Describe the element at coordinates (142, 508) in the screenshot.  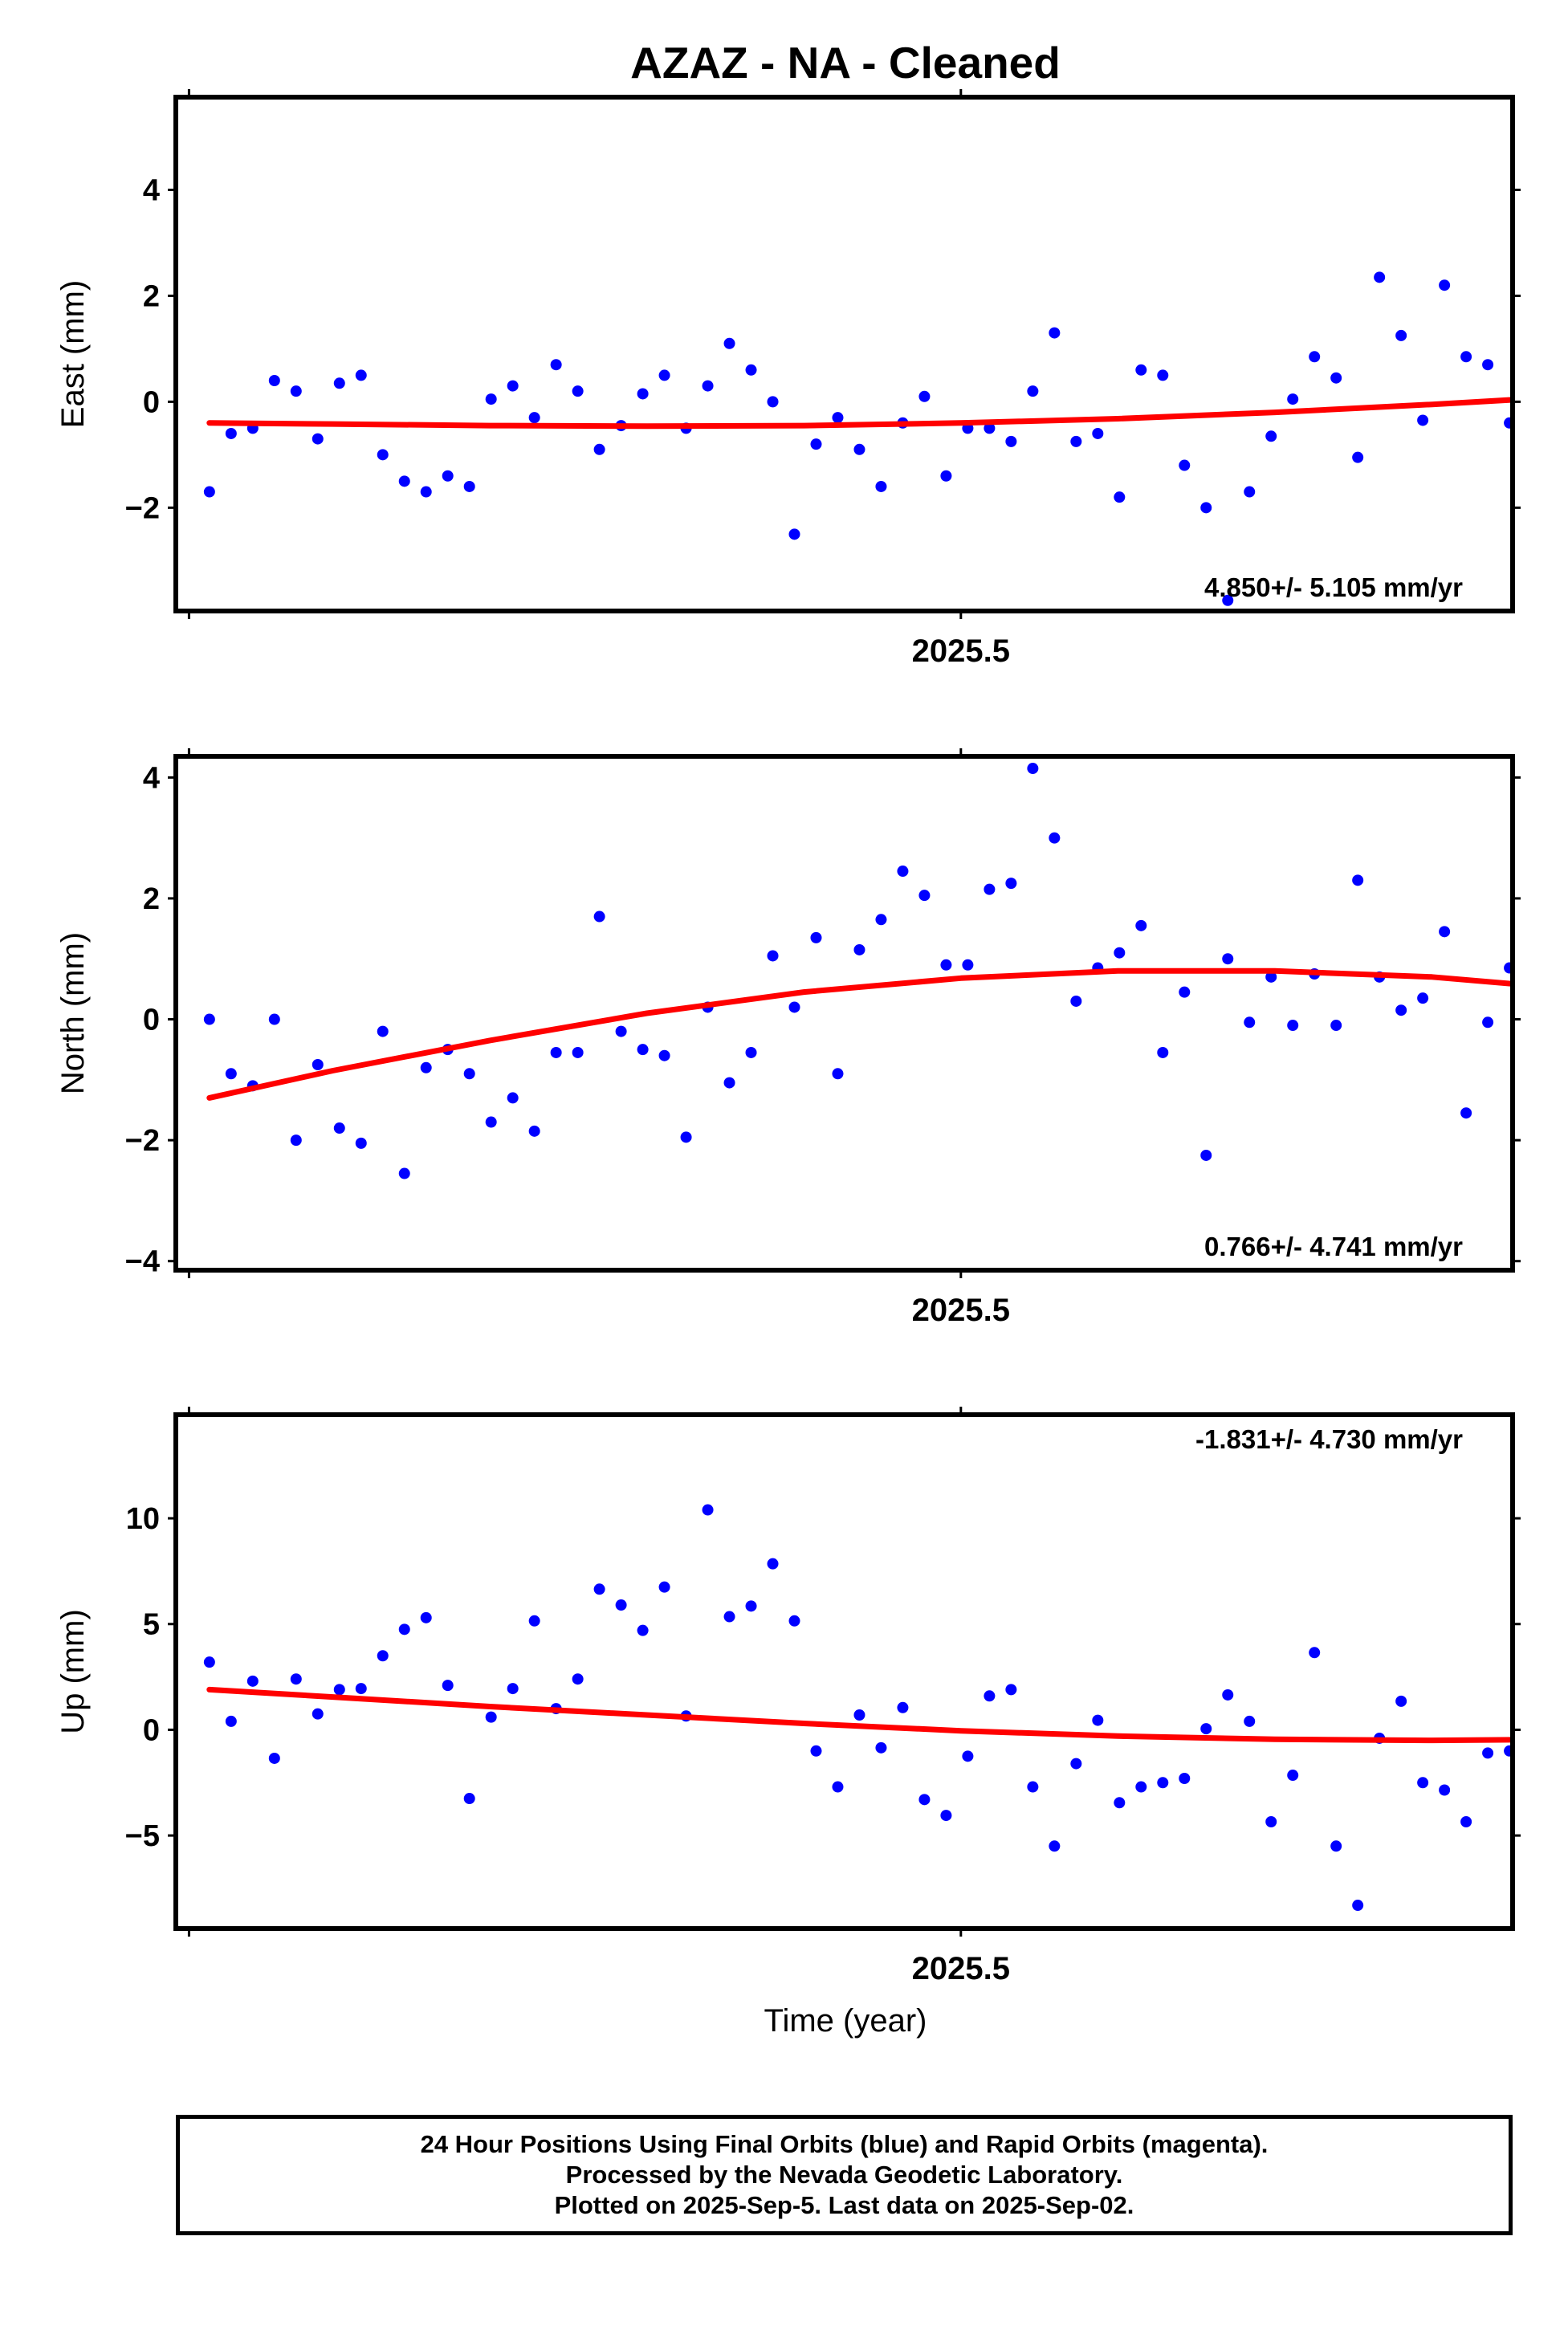
I see `y-tick-label: −2` at that location.